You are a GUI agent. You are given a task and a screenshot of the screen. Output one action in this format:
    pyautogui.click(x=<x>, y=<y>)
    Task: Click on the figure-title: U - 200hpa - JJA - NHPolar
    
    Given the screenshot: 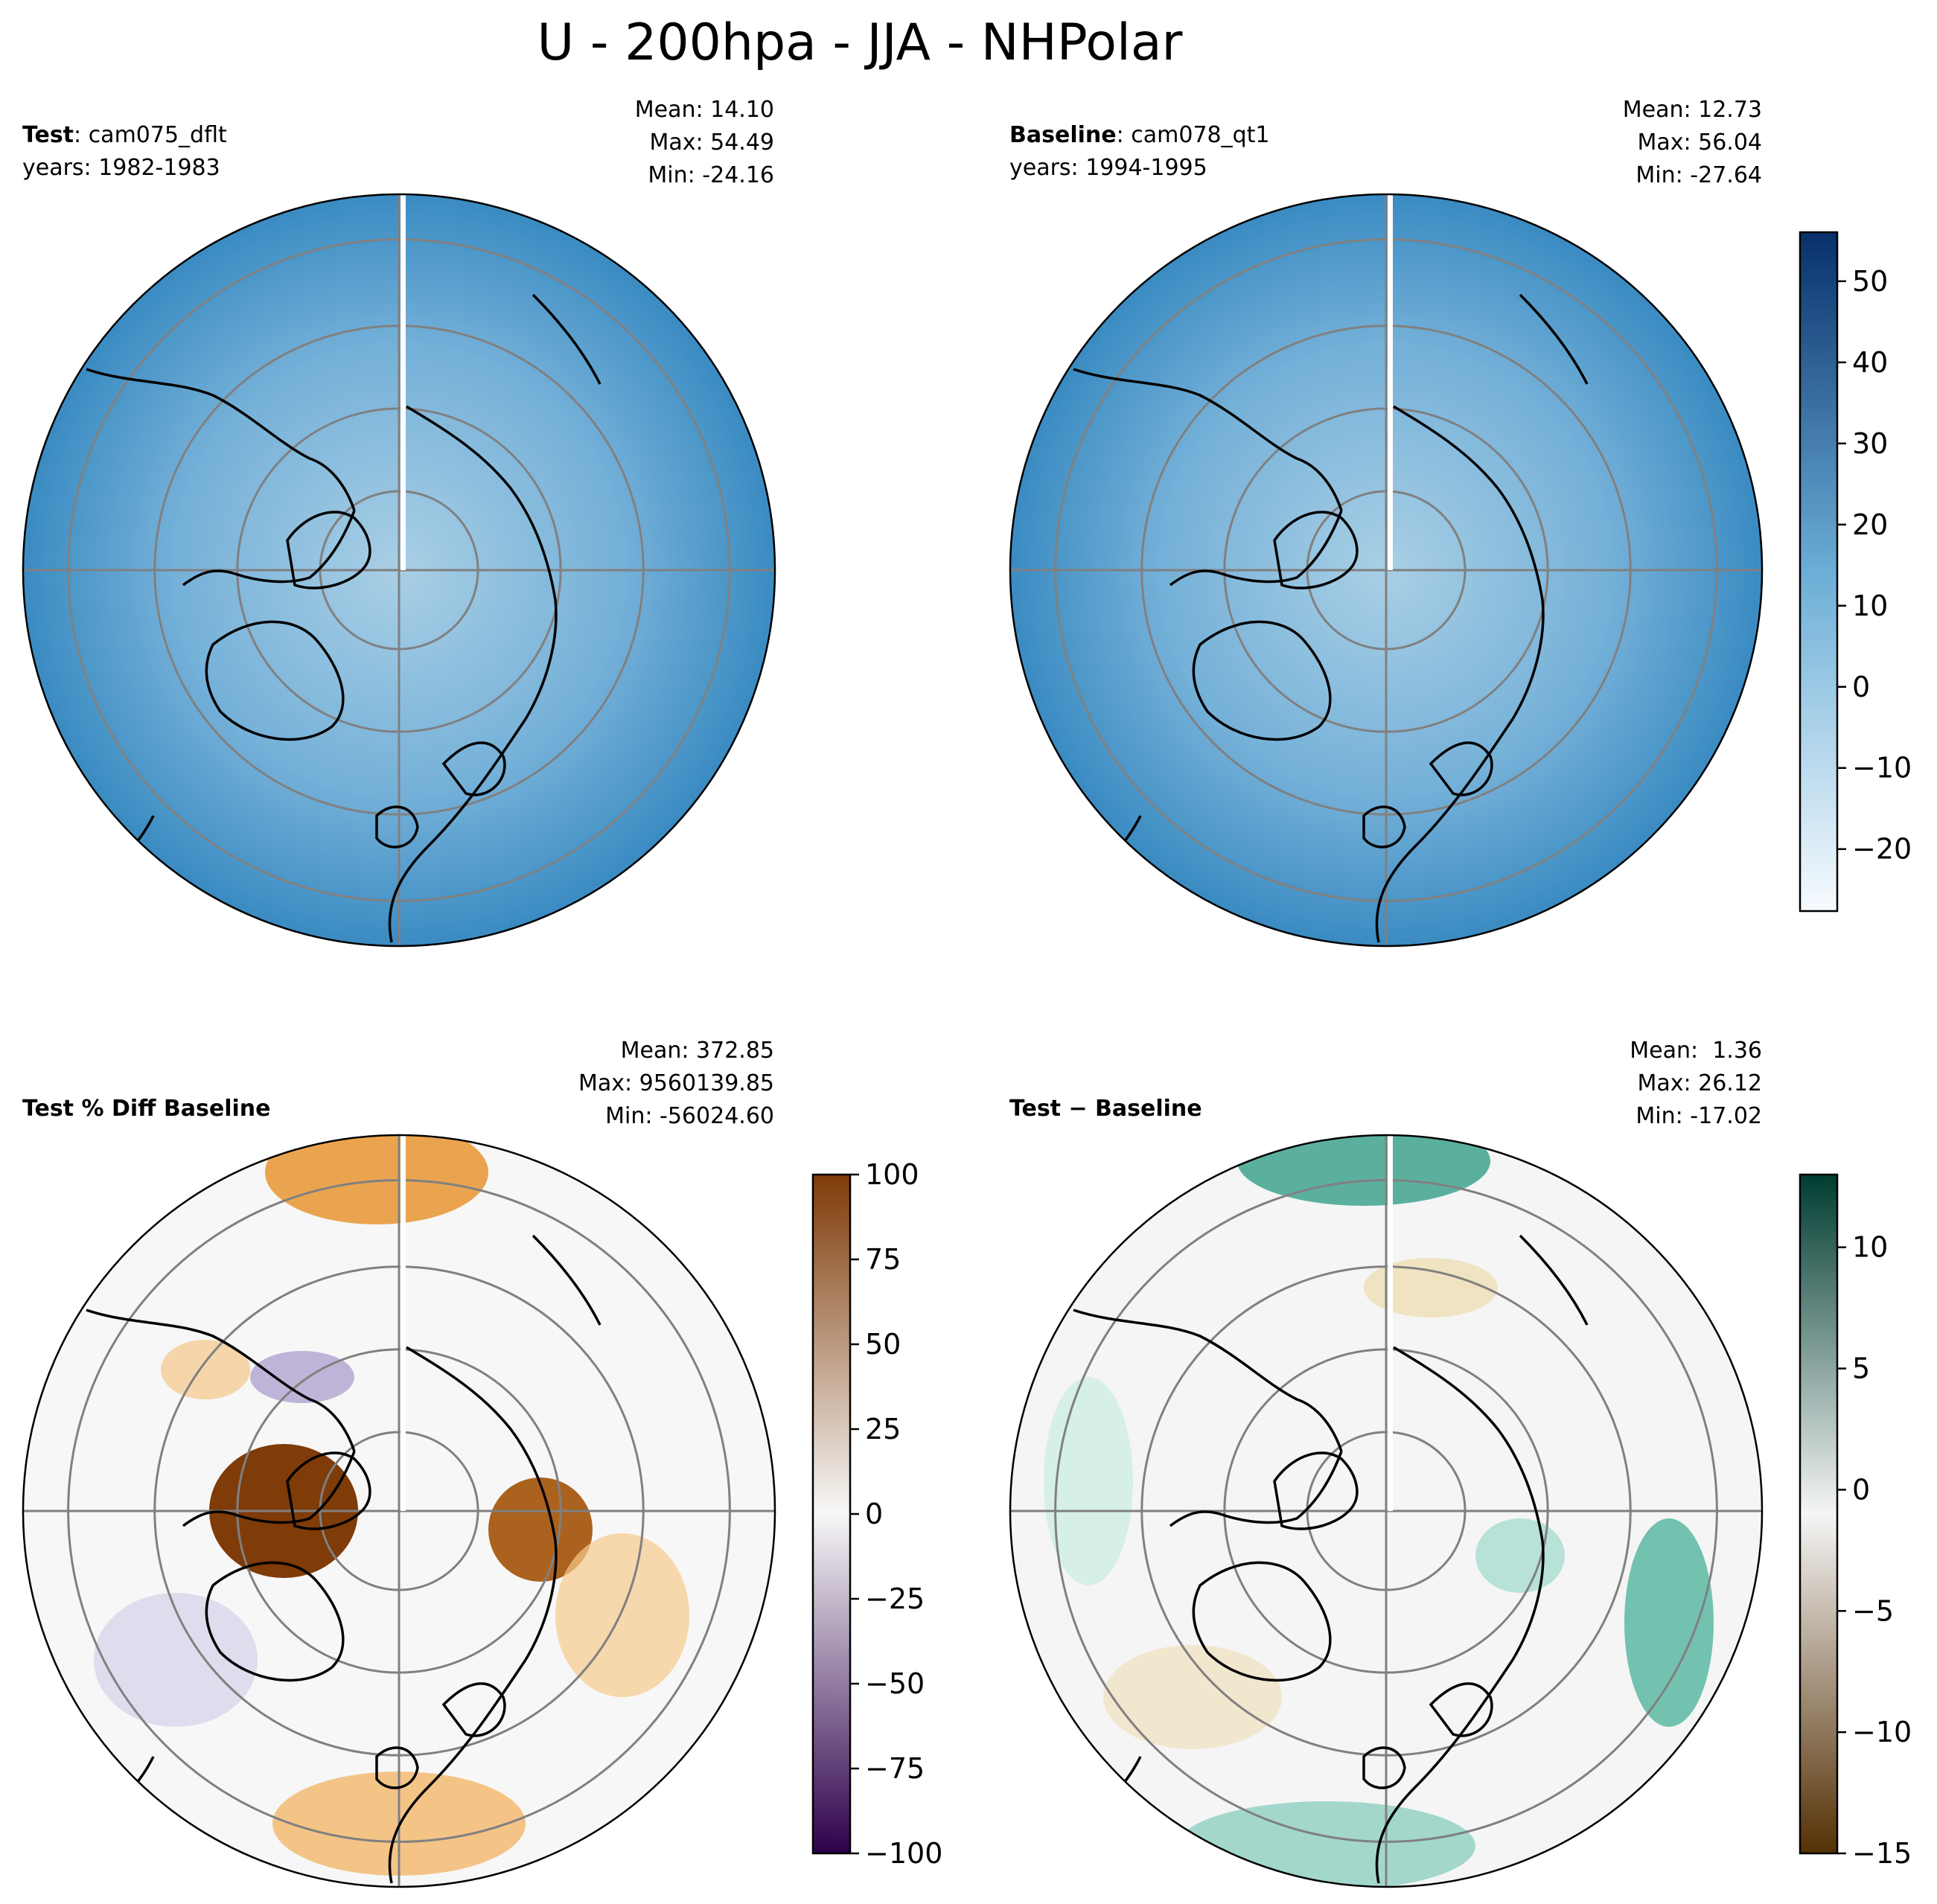 What is the action you would take?
    pyautogui.click(x=860, y=42)
    